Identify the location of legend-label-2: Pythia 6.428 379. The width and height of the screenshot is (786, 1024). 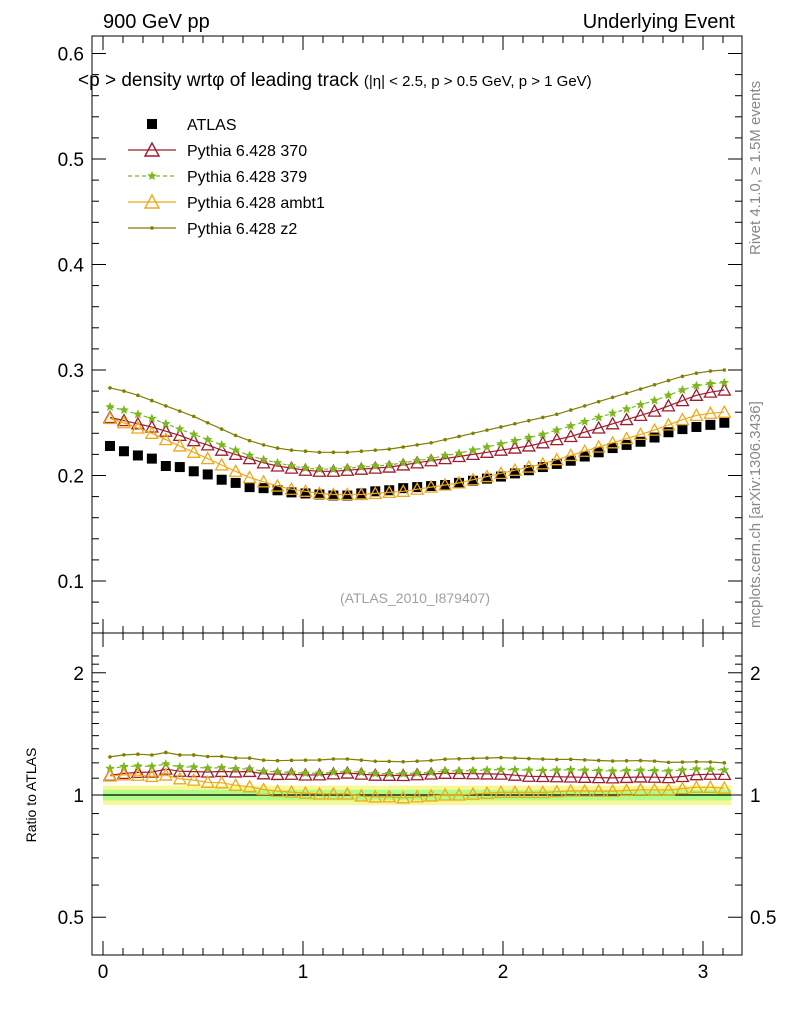
(247, 177).